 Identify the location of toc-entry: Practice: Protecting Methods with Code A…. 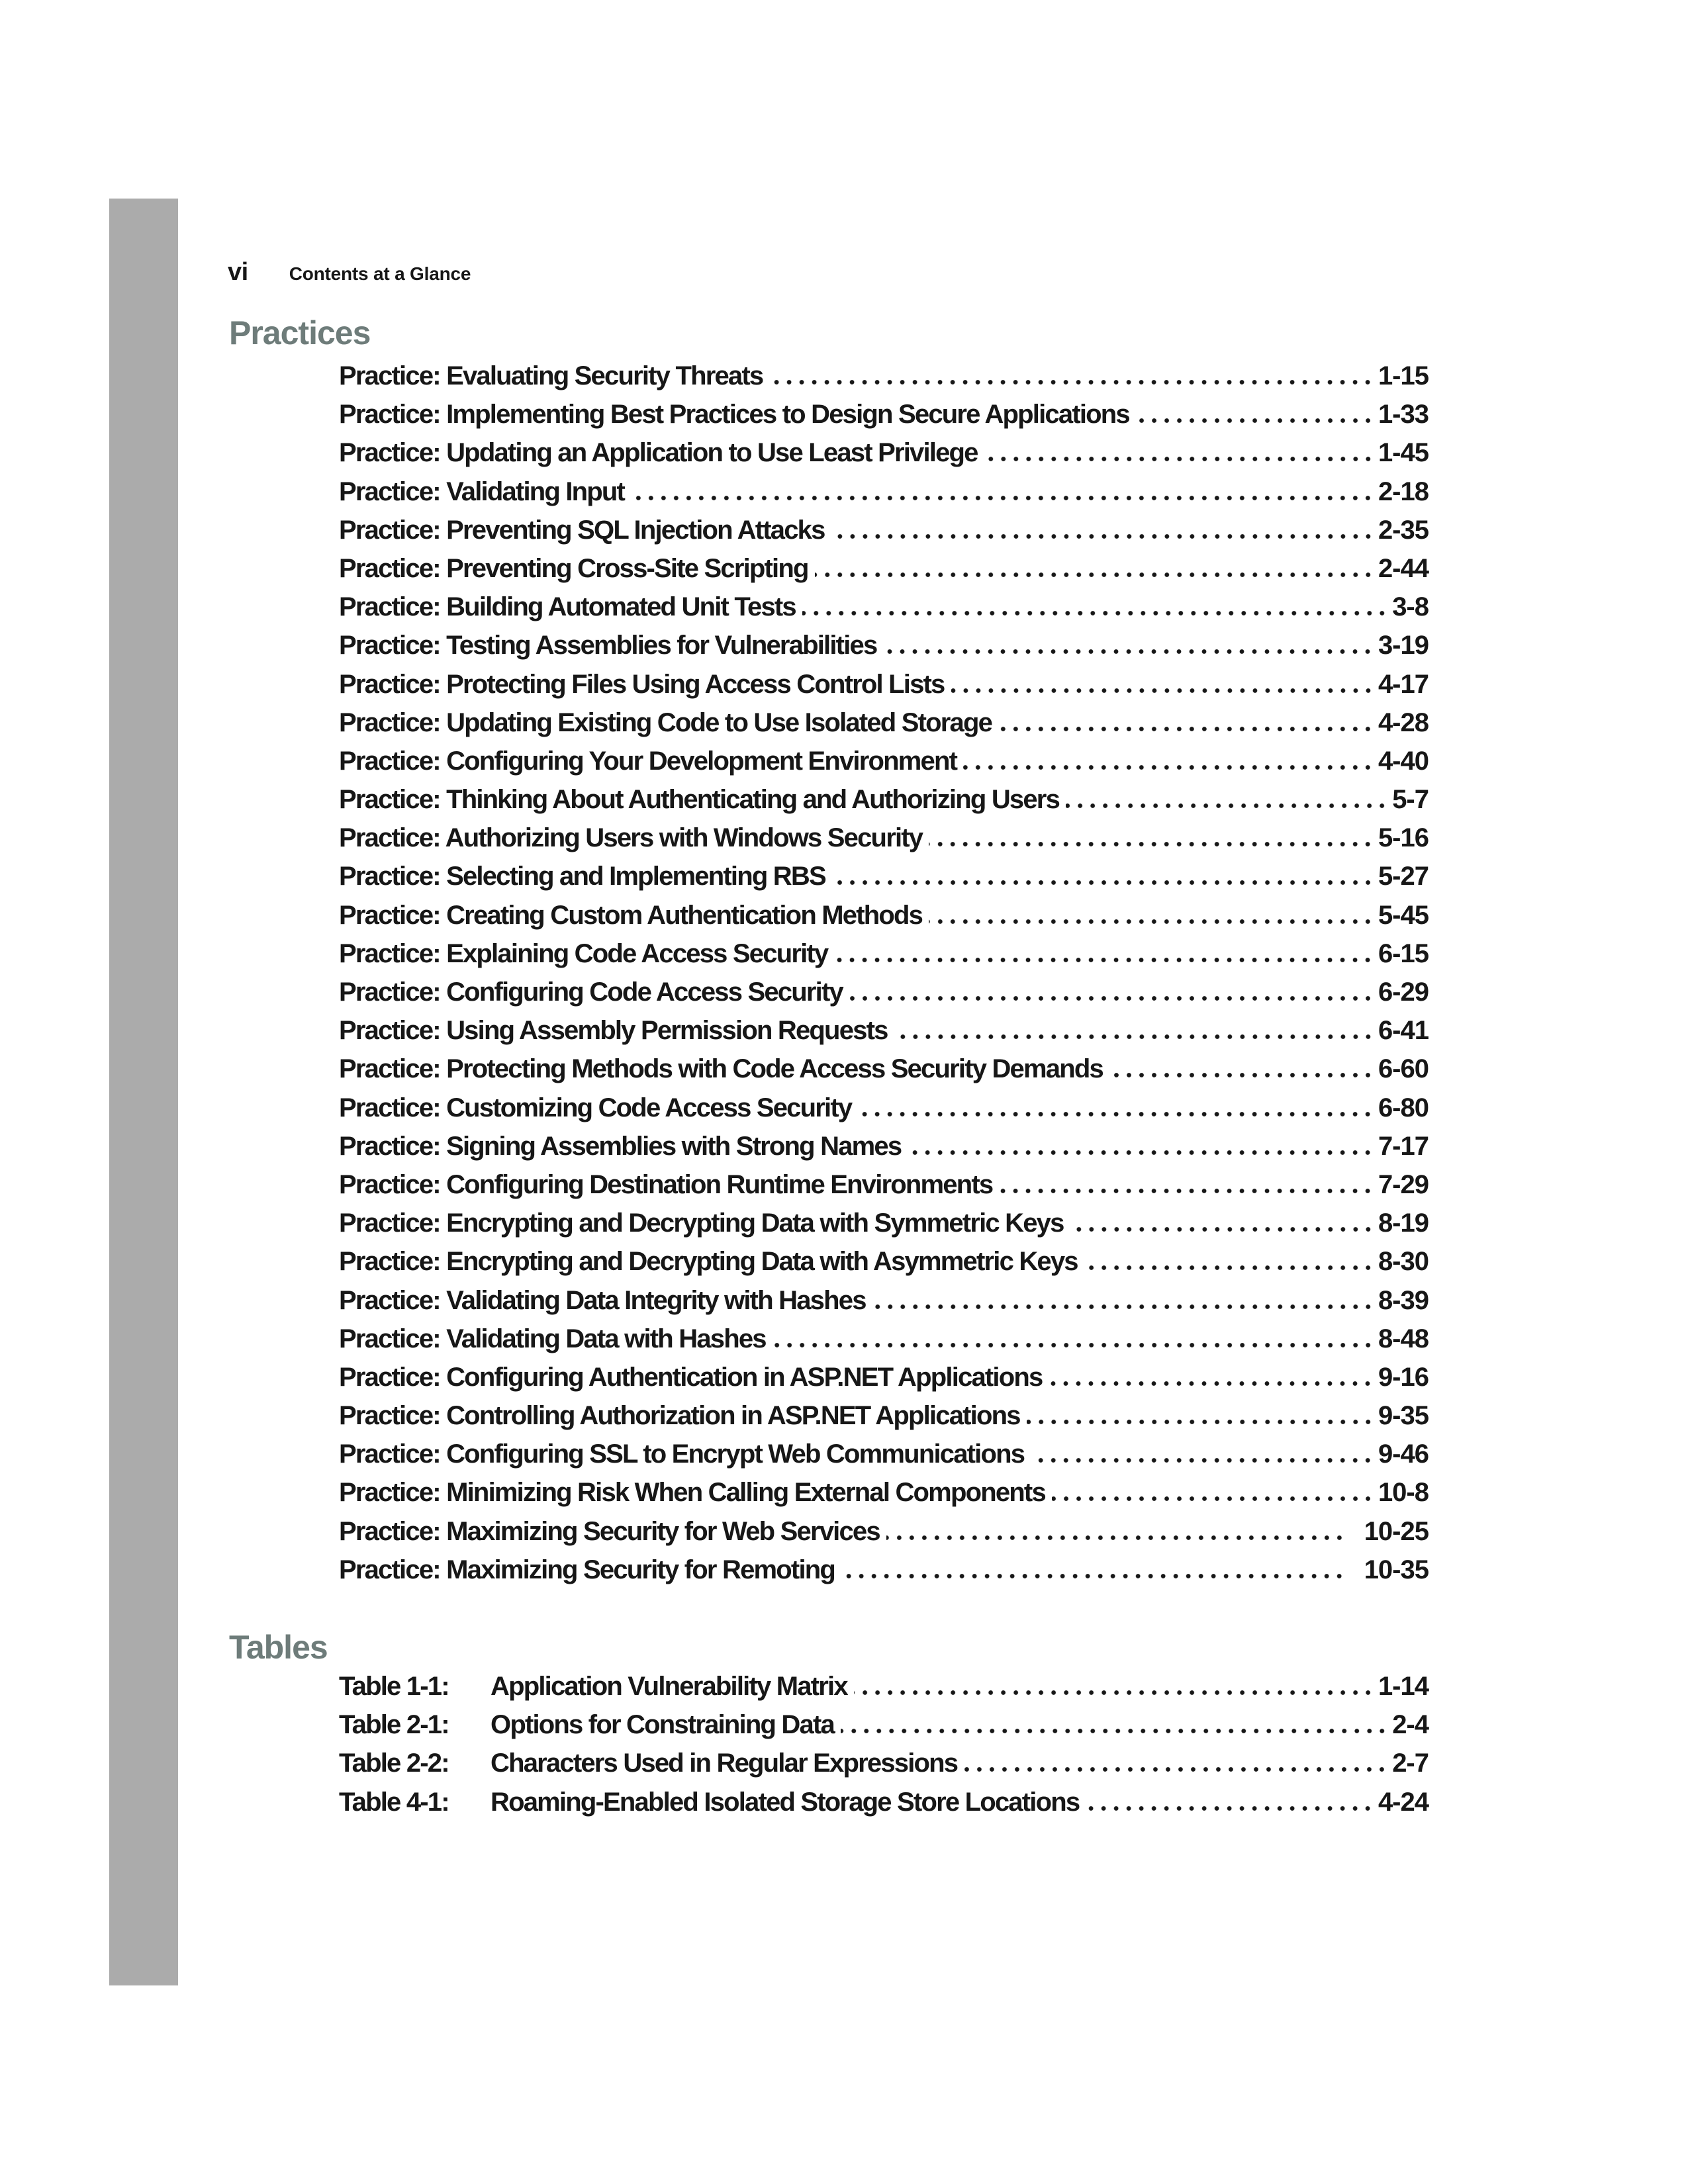
(884, 1073).